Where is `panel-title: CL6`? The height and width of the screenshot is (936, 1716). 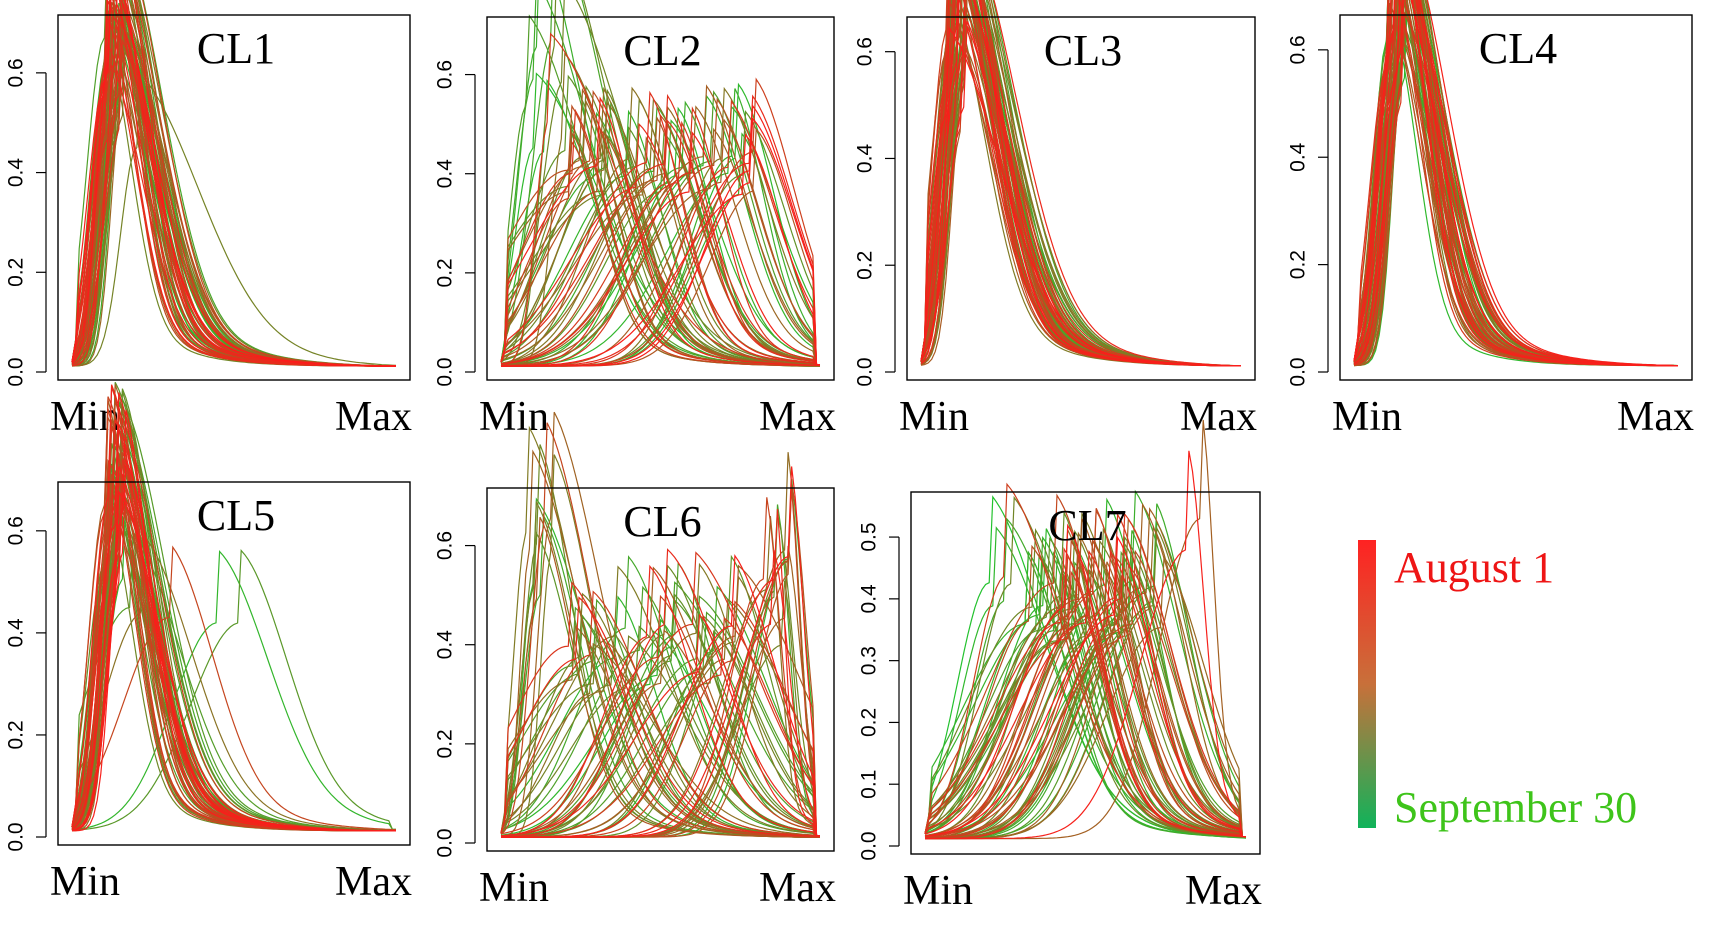
panel-title: CL6 is located at coordinates (662, 521).